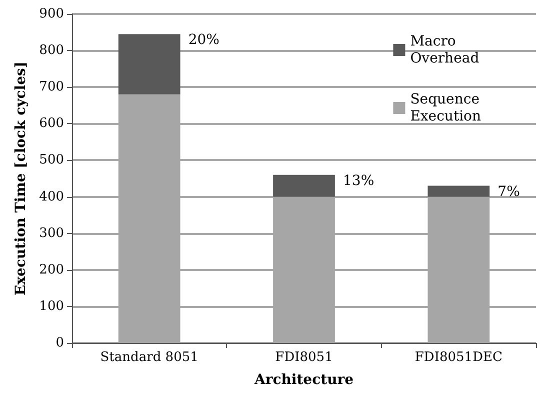  I want to click on y-tick-label: 600, so click(51, 124).